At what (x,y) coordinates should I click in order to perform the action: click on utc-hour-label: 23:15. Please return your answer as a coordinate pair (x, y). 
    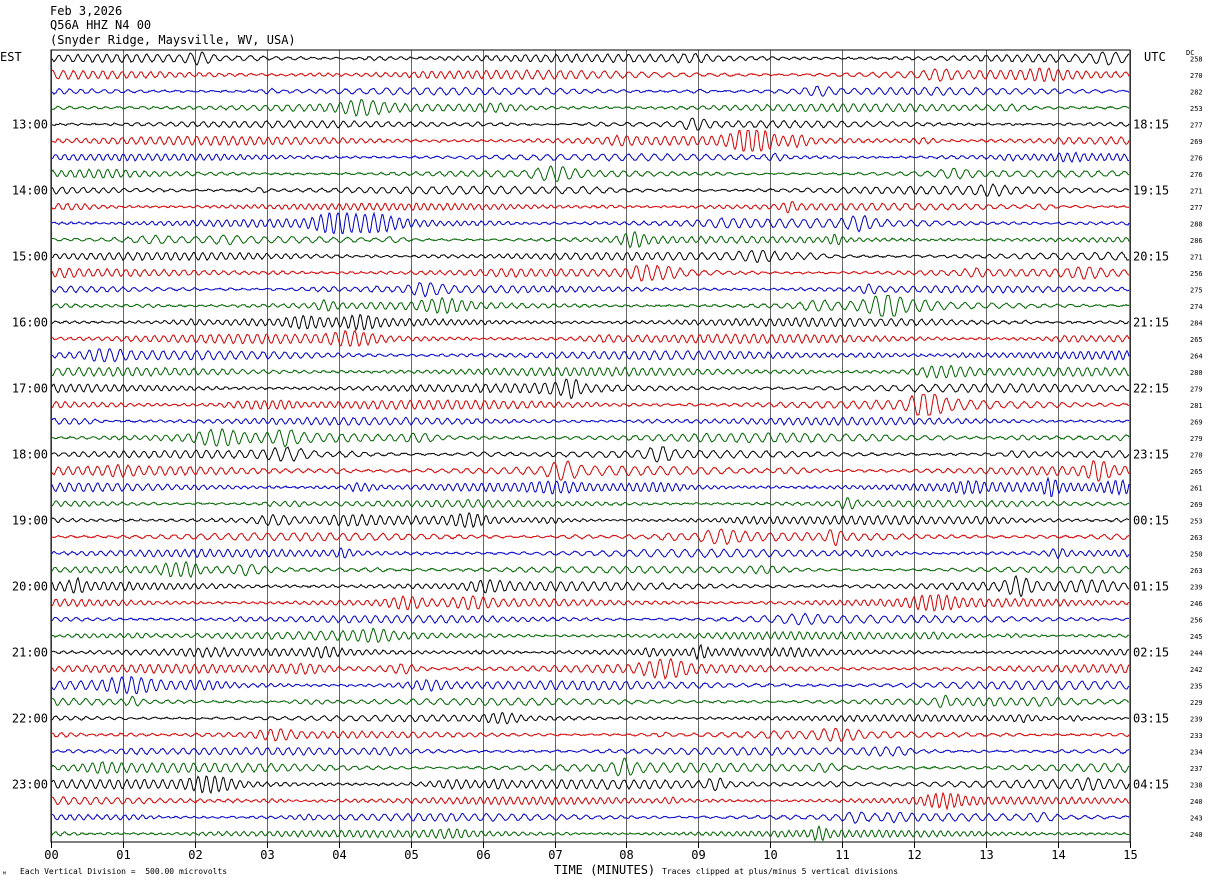
    Looking at the image, I should click on (1151, 454).